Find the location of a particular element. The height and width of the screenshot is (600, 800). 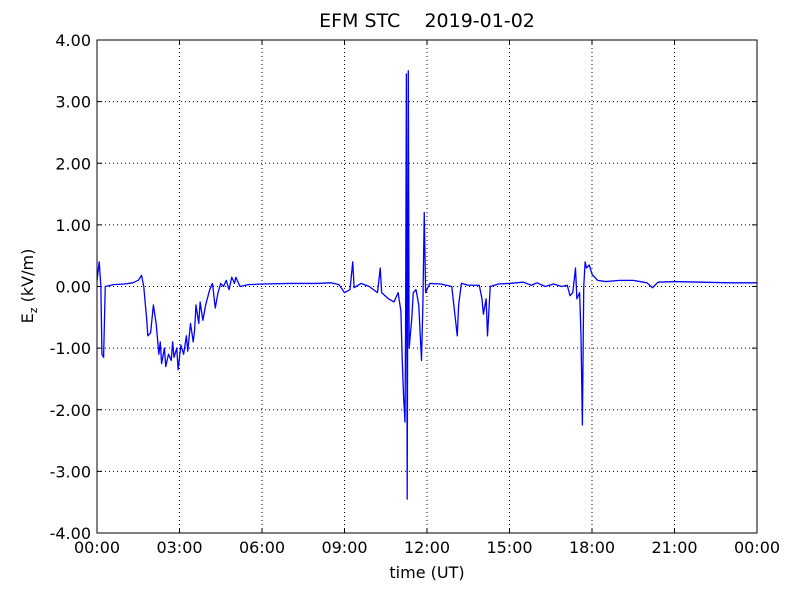

y-label-main: E is located at coordinates (27, 318).